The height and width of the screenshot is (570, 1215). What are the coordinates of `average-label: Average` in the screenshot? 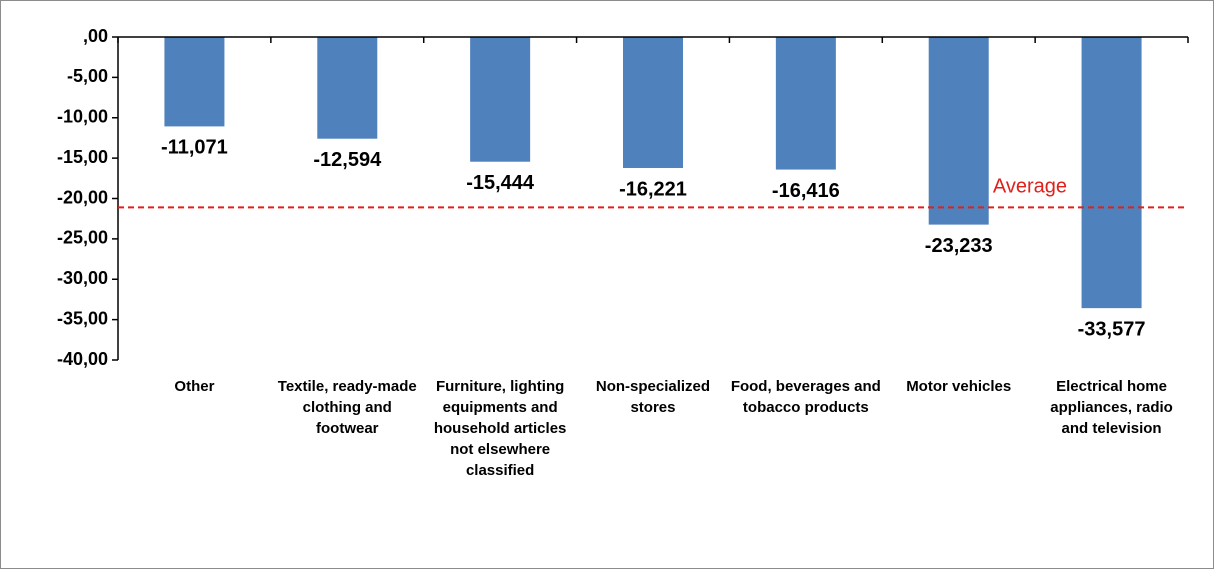 It's located at (1030, 187).